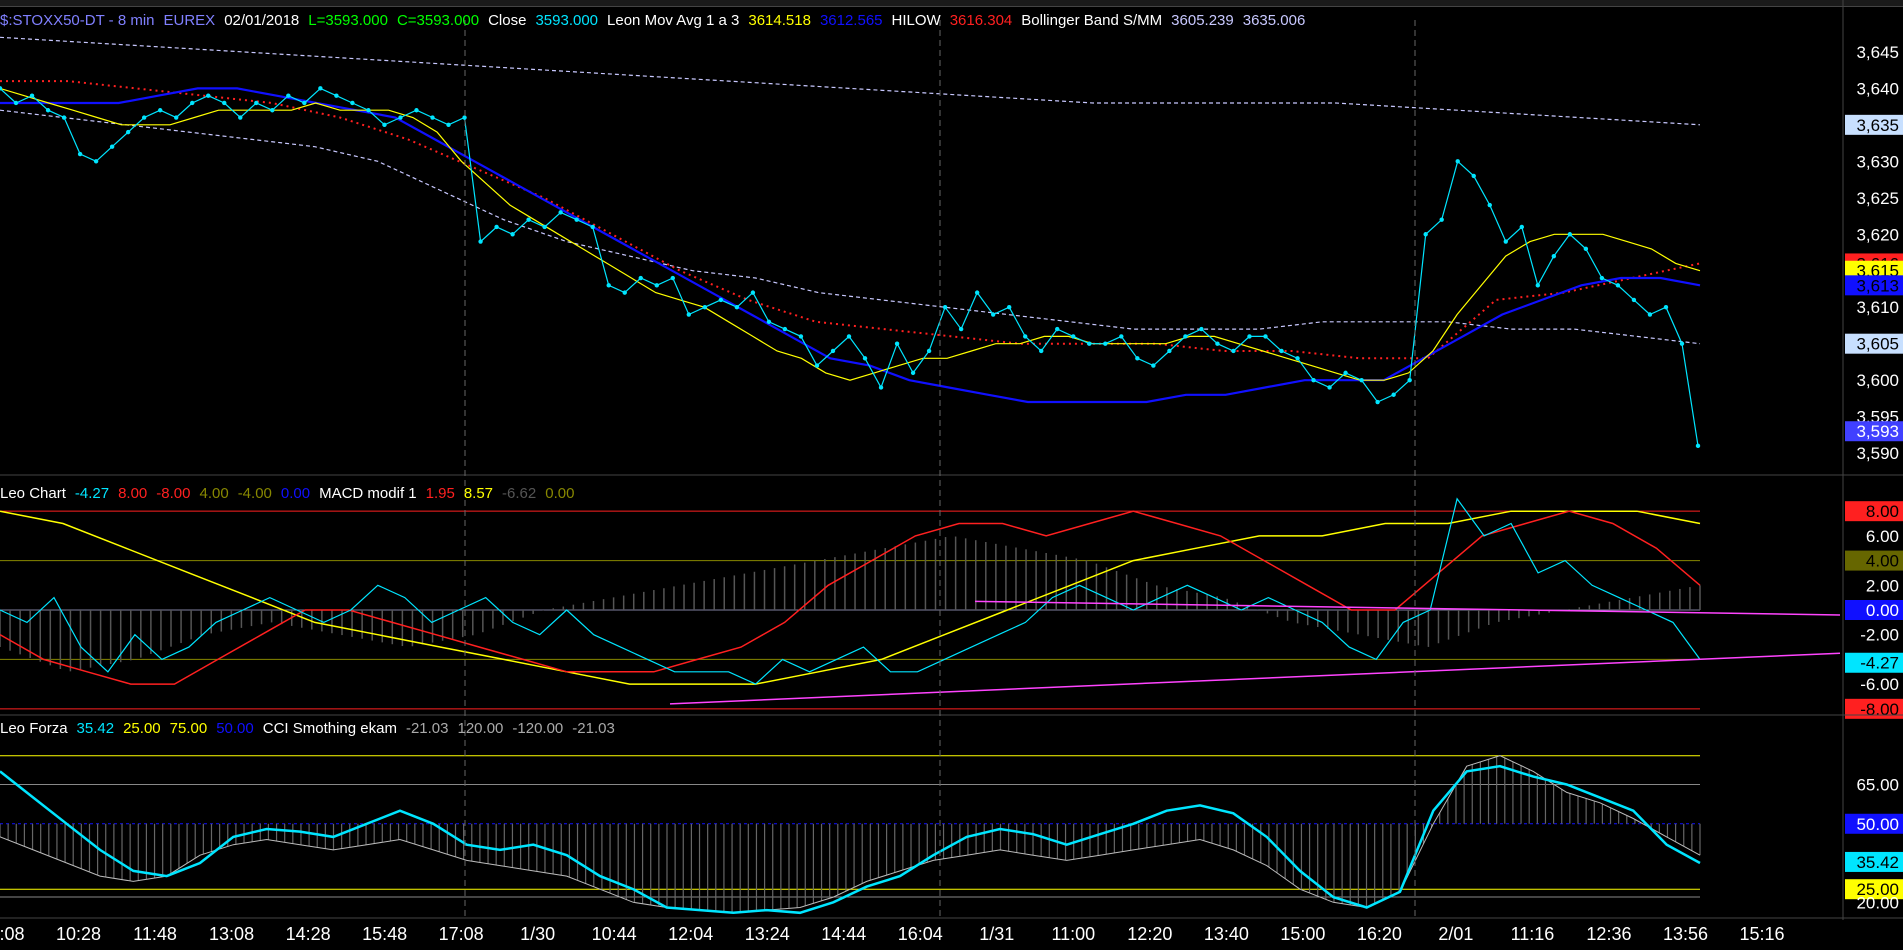 This screenshot has width=1903, height=950. I want to click on macd-marker: 2.00, so click(1882, 585).